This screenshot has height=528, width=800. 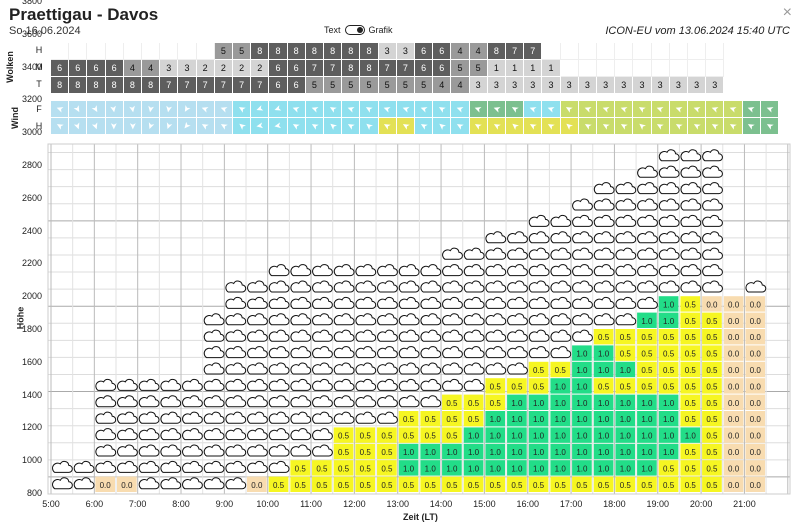 I want to click on view-toggle-switch, so click(x=354, y=30).